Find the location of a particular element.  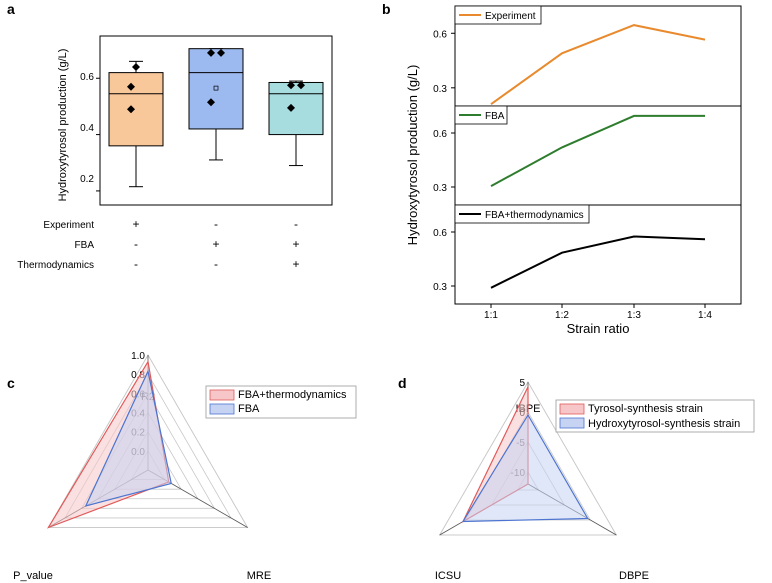

panel-label-d: d is located at coordinates (402, 383).